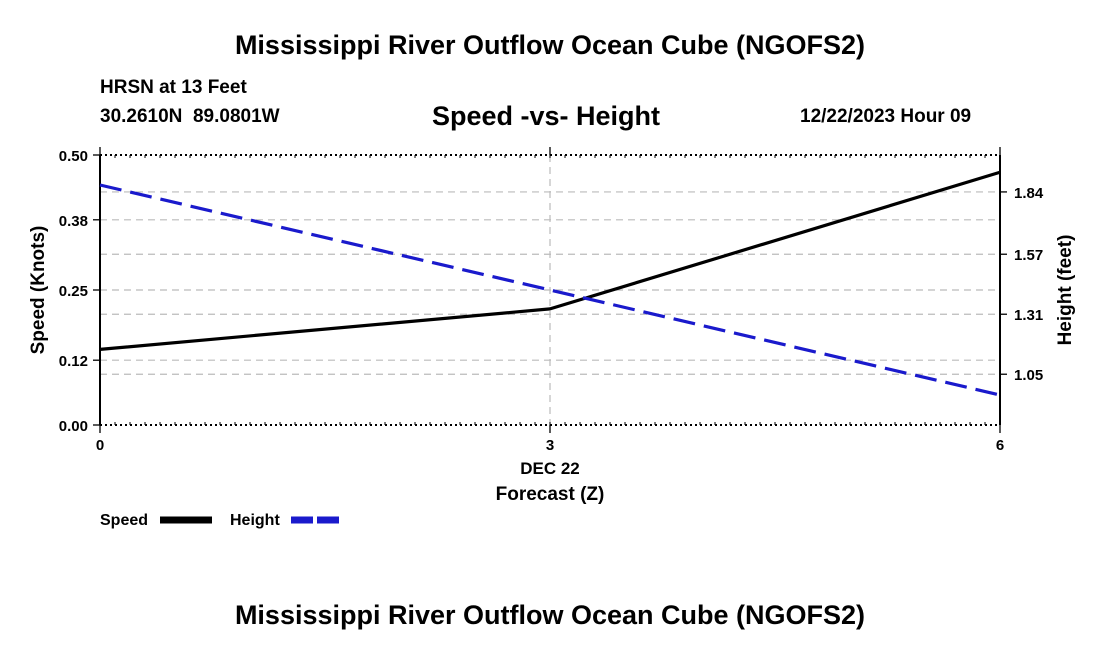 Image resolution: width=1100 pixels, height=650 pixels. What do you see at coordinates (546, 116) in the screenshot?
I see `chart-title: Speed -vs- Height` at bounding box center [546, 116].